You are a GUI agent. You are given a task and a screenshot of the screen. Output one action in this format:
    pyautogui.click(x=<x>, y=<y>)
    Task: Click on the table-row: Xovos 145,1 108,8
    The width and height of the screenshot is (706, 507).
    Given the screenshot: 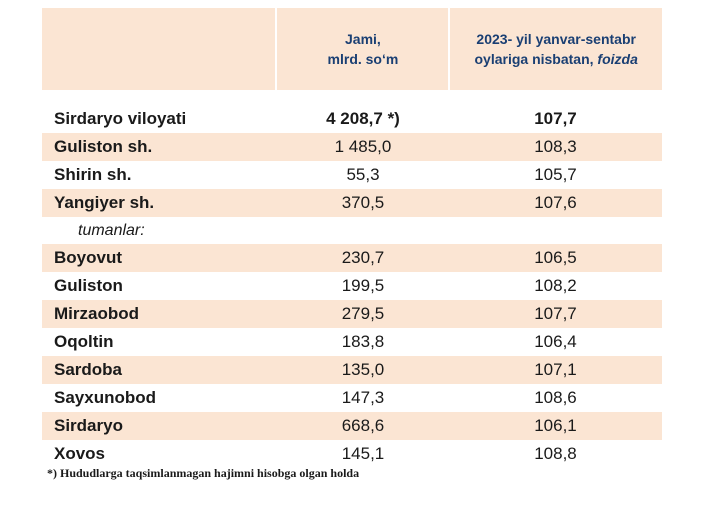 What is the action you would take?
    pyautogui.click(x=352, y=454)
    